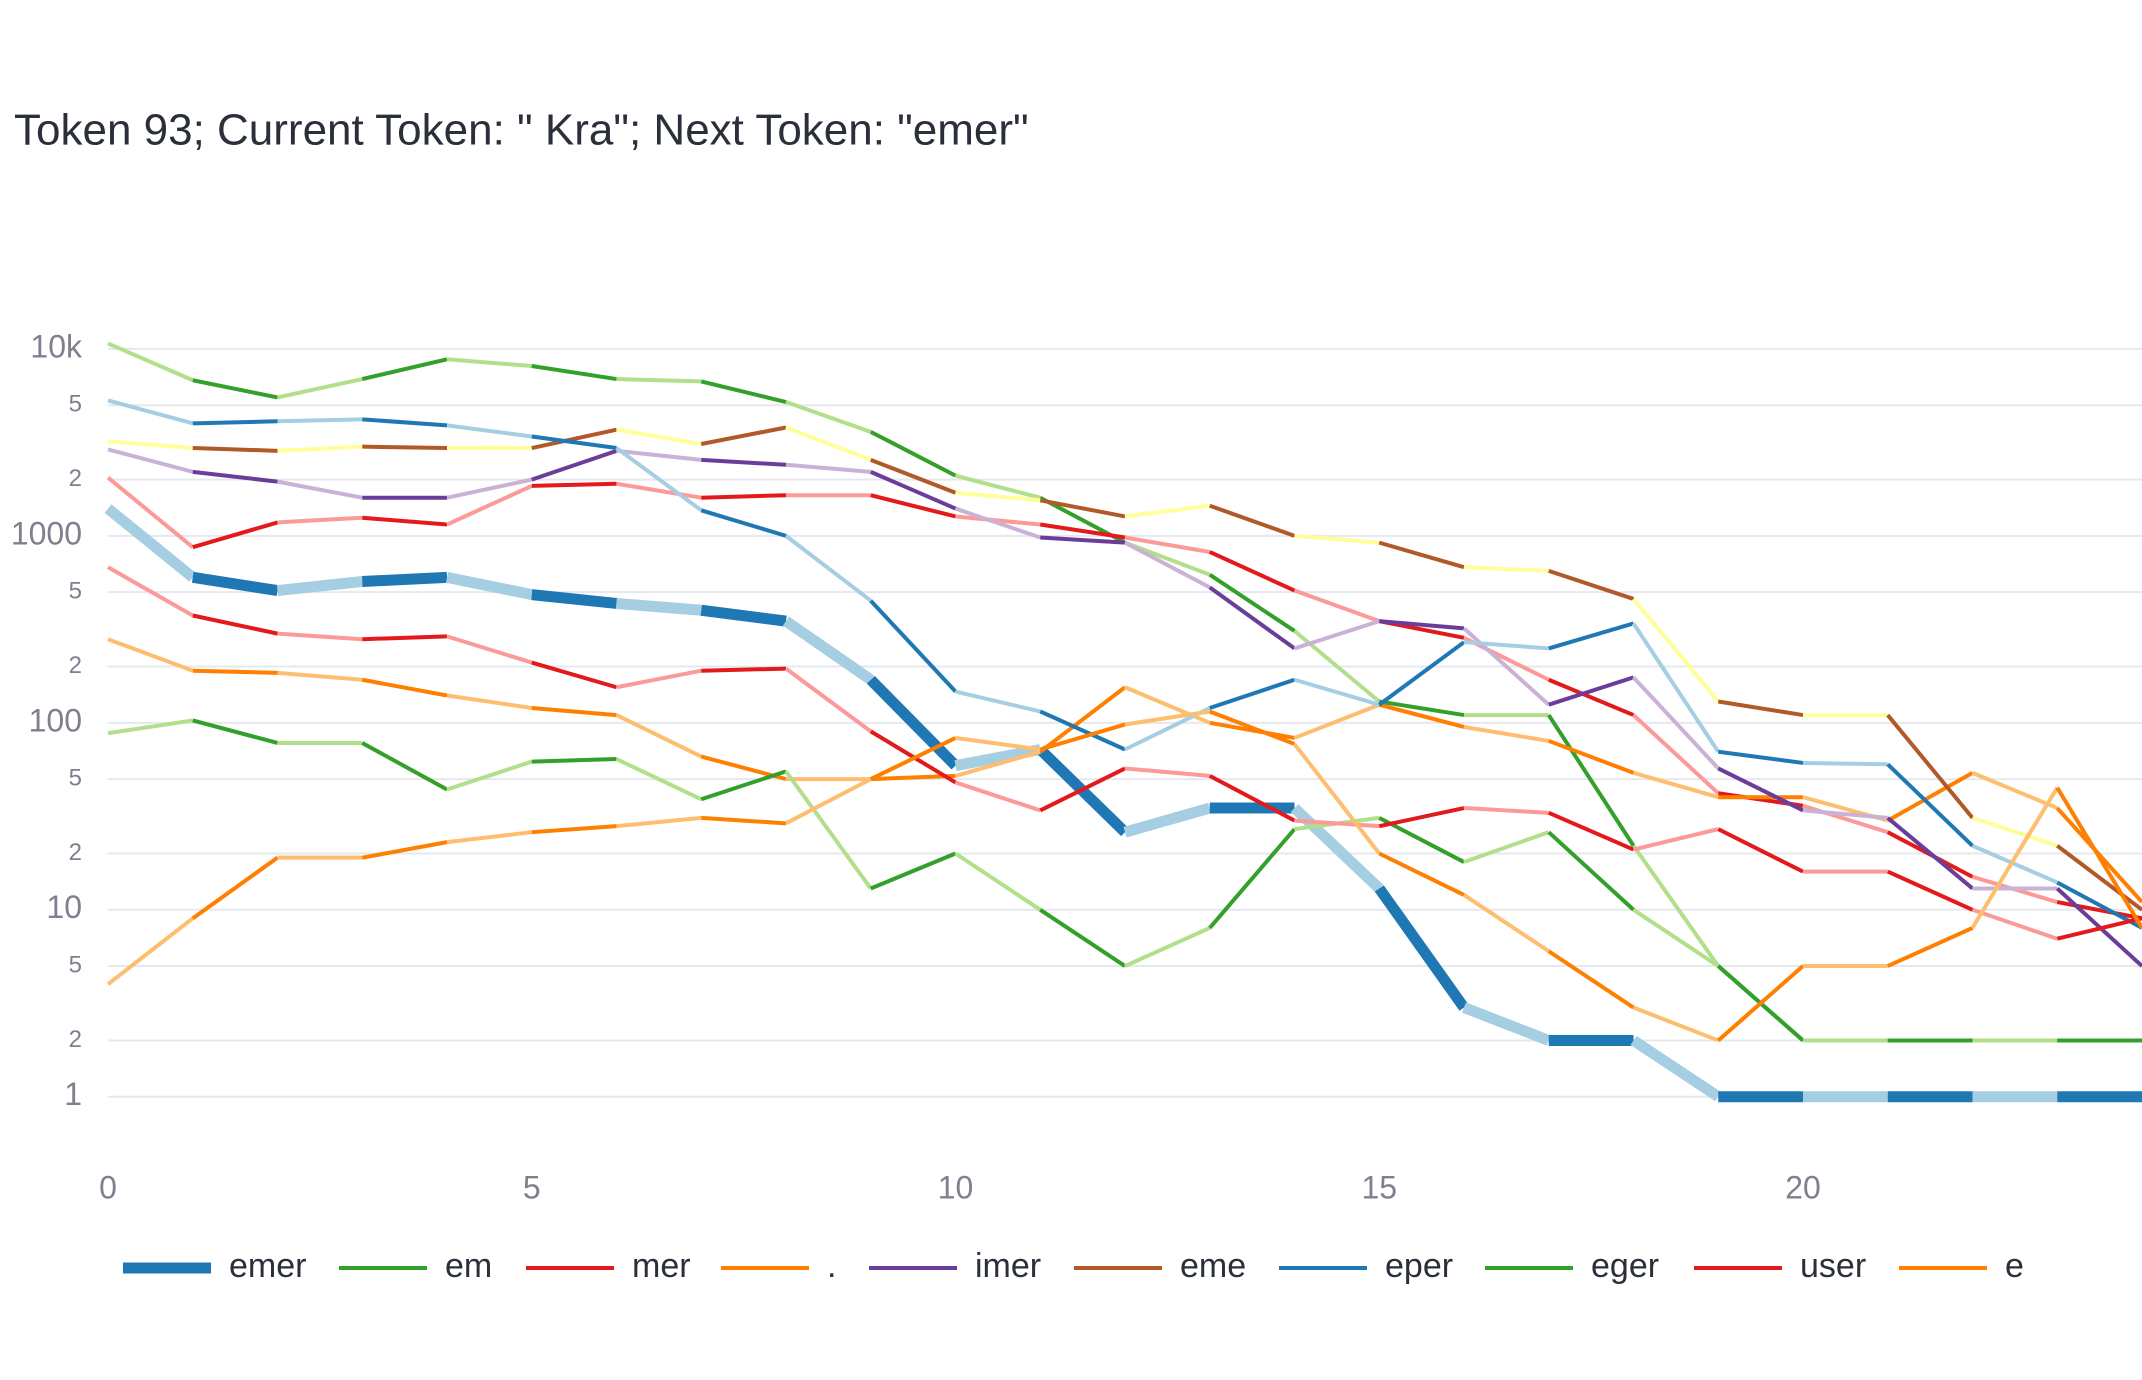  What do you see at coordinates (1833, 1266) in the screenshot?
I see `legend-label: user` at bounding box center [1833, 1266].